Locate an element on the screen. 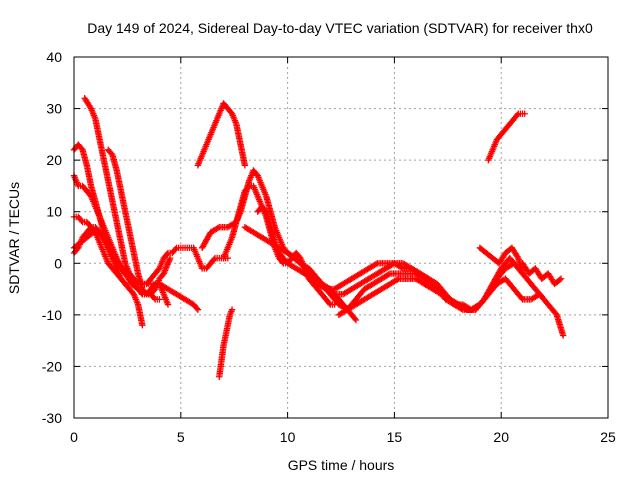  x-tick-label: 15 is located at coordinates (395, 437).